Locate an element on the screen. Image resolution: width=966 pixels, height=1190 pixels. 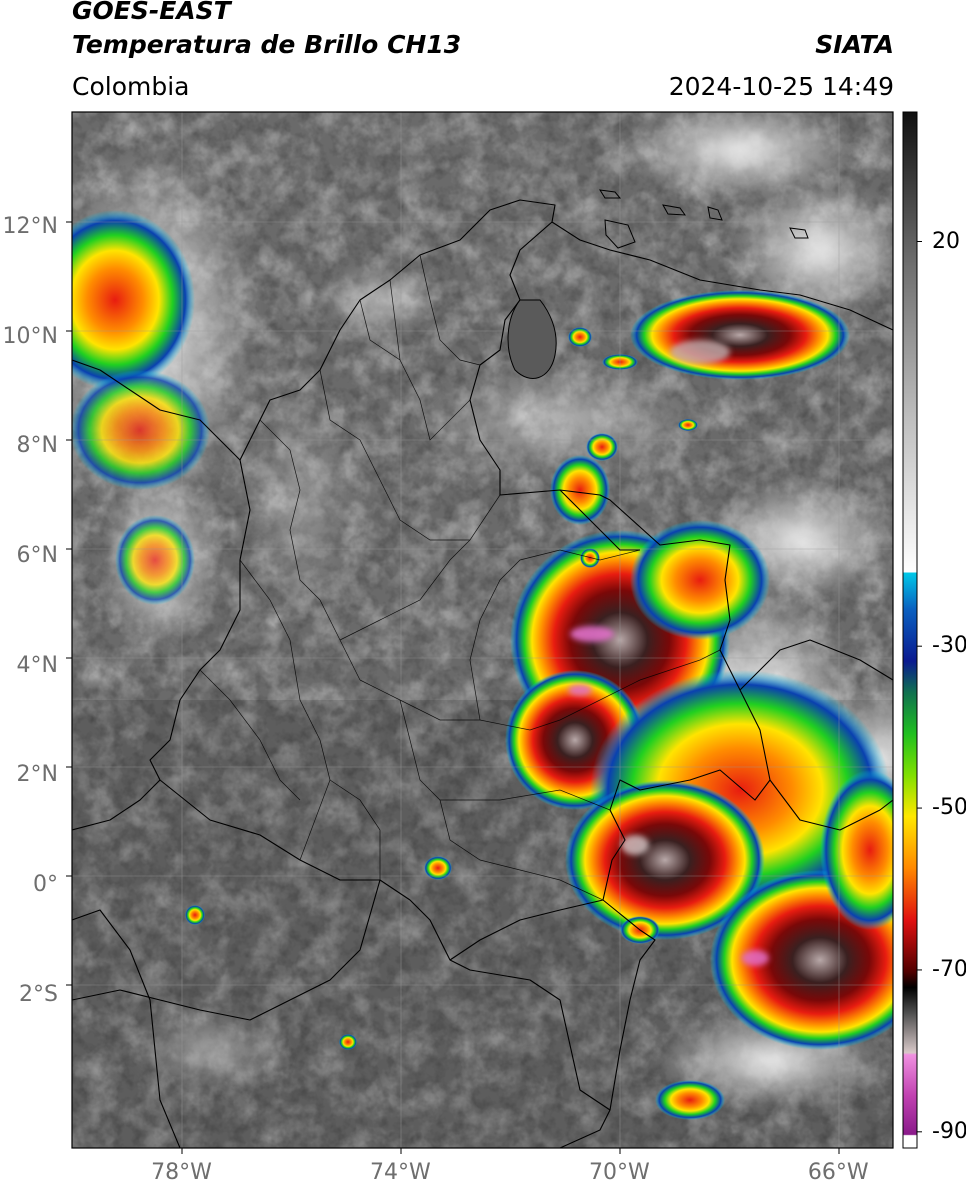
colorbar-tick-label: -90 is located at coordinates (949, 1131).